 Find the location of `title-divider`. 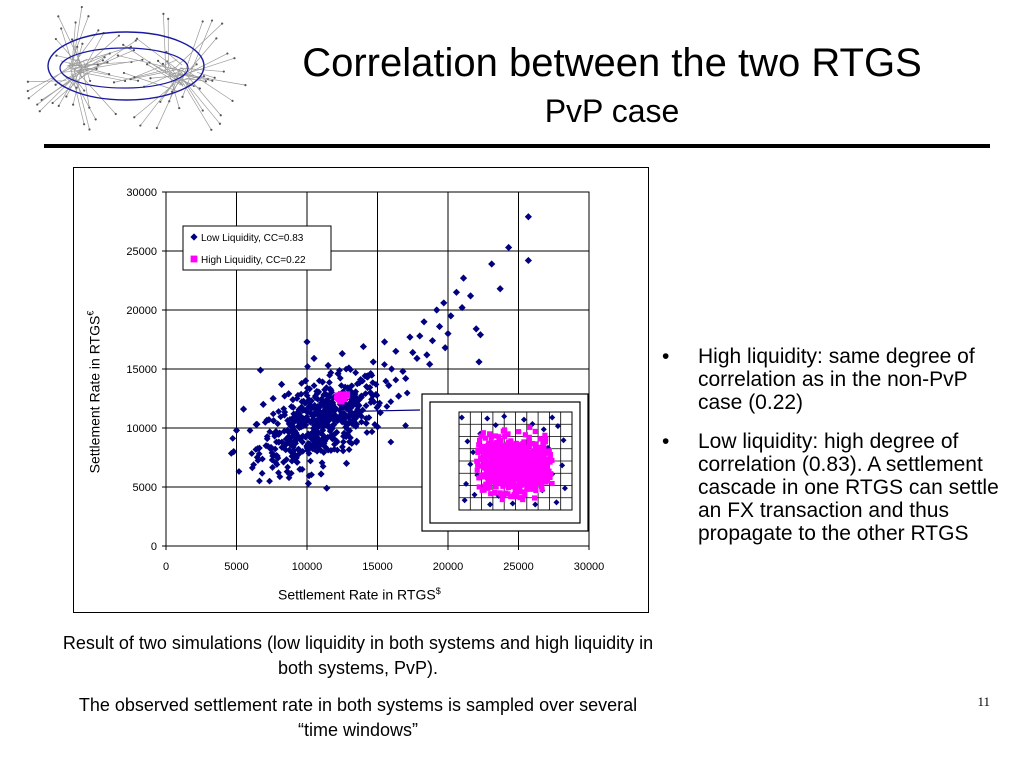

title-divider is located at coordinates (517, 146).